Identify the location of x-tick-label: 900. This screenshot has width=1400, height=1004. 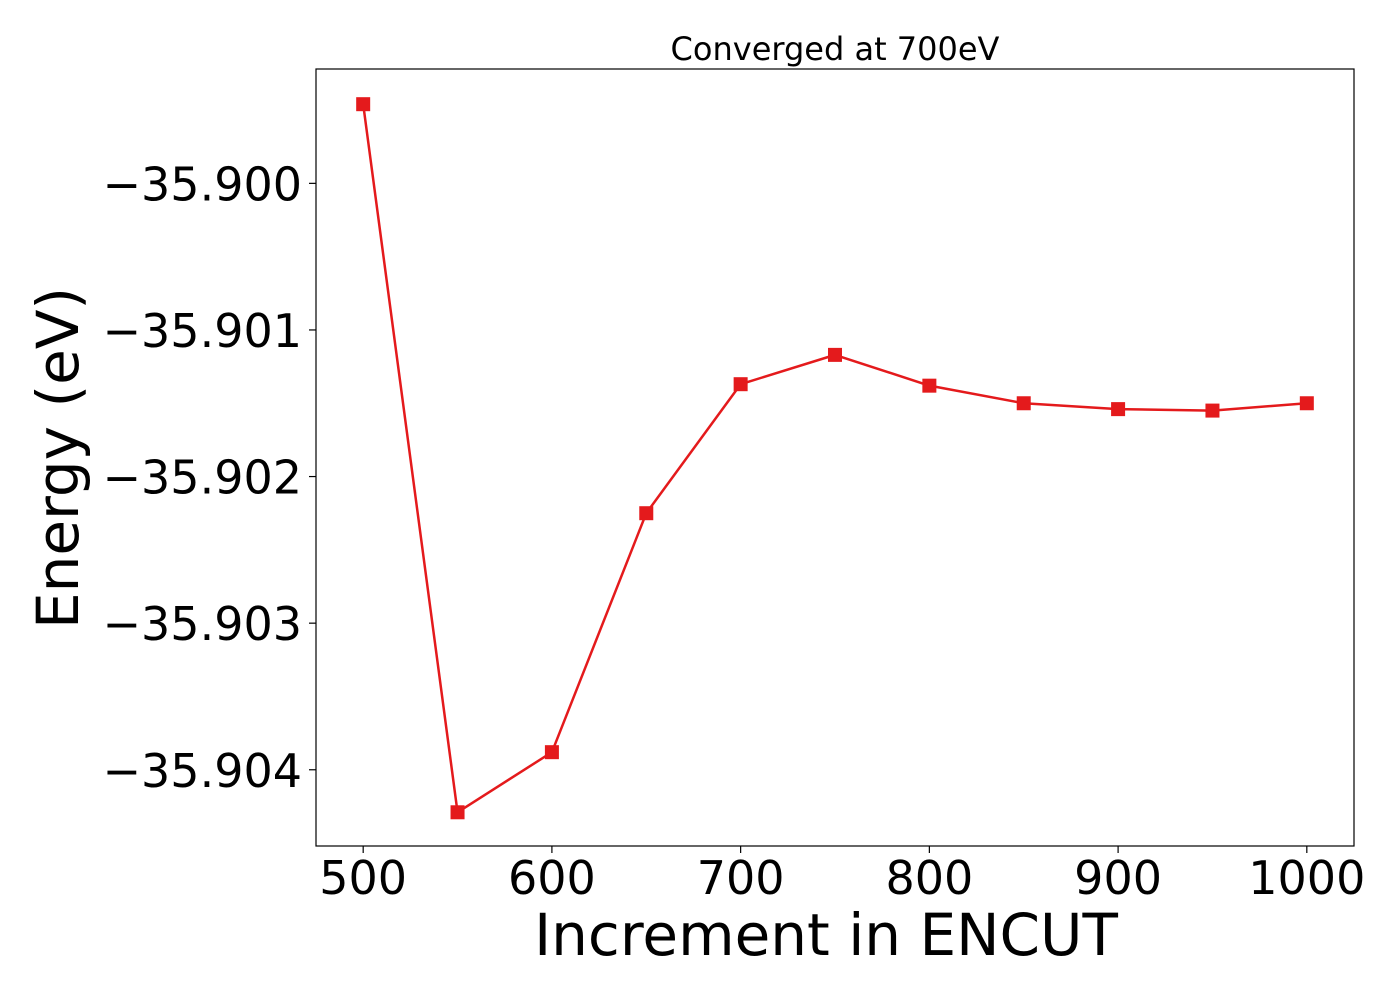
(1118, 878).